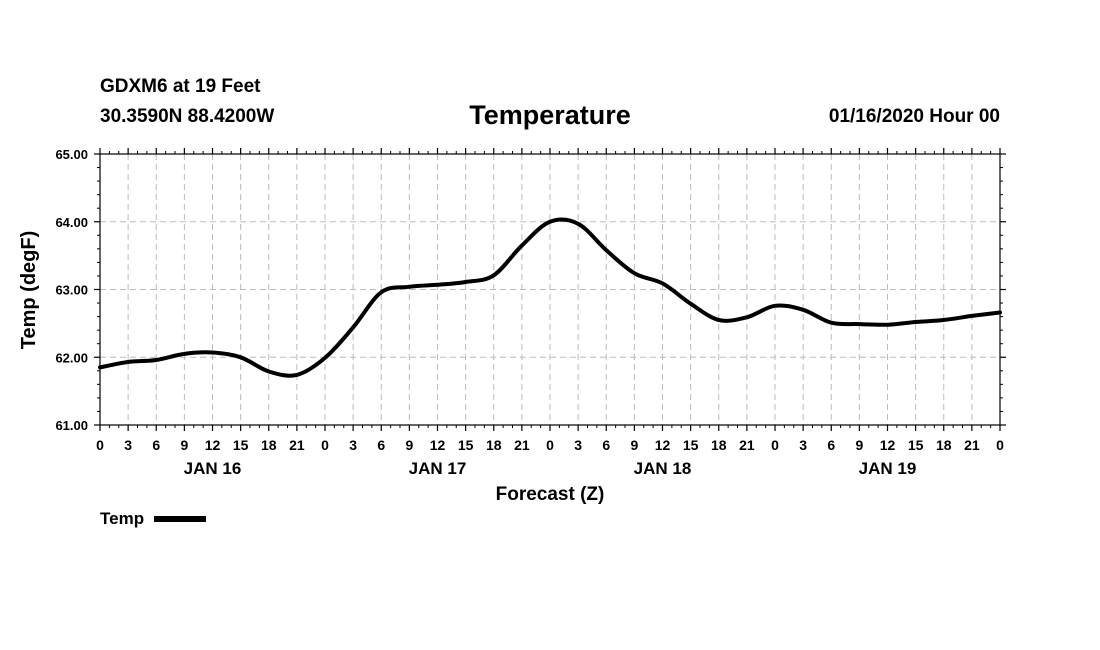 Image resolution: width=1100 pixels, height=650 pixels. What do you see at coordinates (71, 222) in the screenshot?
I see `y-tick-label: 64.00` at bounding box center [71, 222].